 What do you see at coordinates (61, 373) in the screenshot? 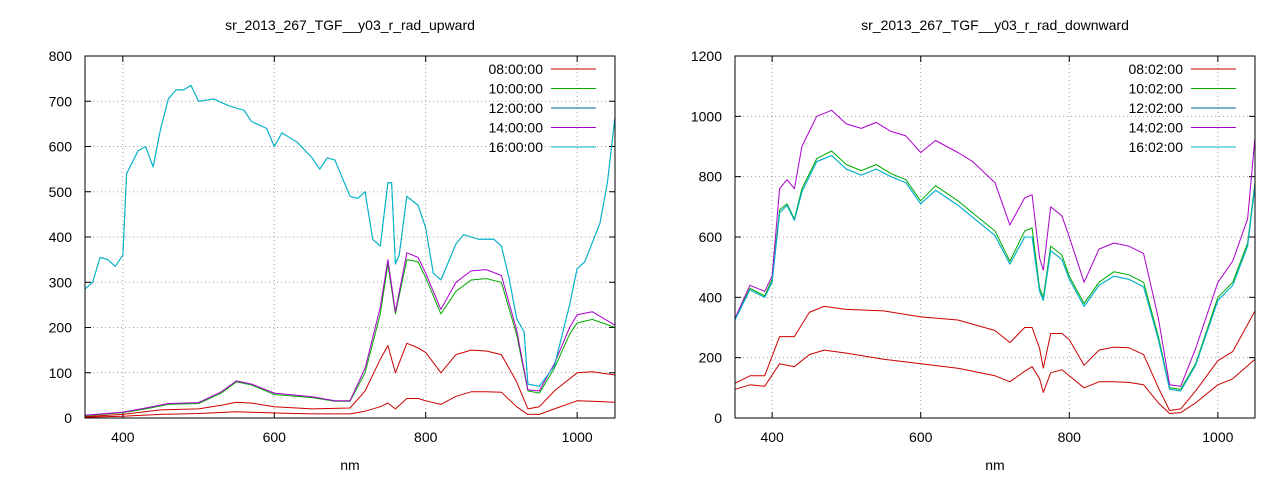
I see `y-tick-label: 100` at bounding box center [61, 373].